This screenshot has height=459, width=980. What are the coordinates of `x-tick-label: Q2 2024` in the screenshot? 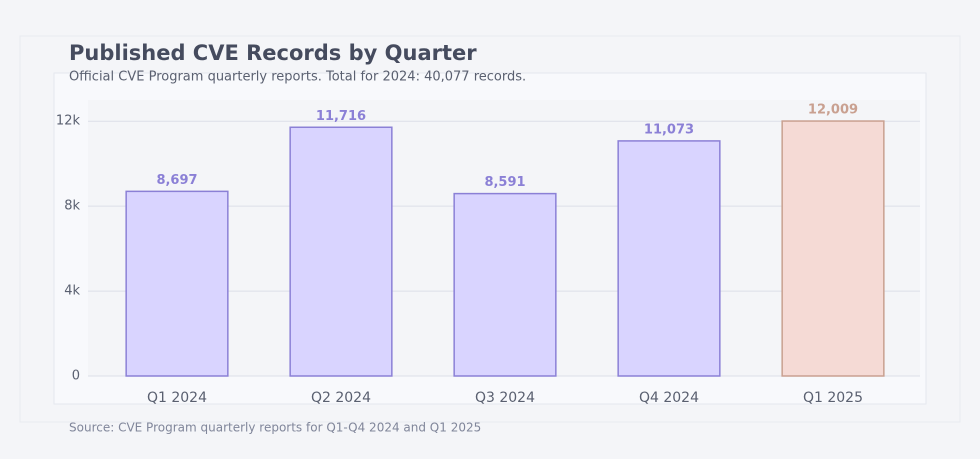 It's located at (341, 398).